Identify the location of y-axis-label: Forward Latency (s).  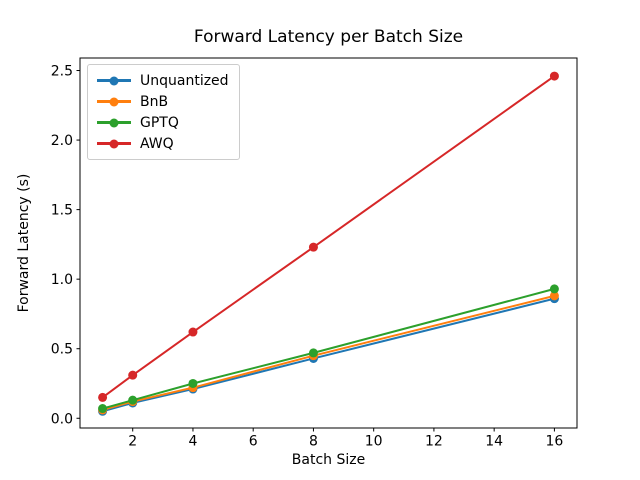
(24, 243).